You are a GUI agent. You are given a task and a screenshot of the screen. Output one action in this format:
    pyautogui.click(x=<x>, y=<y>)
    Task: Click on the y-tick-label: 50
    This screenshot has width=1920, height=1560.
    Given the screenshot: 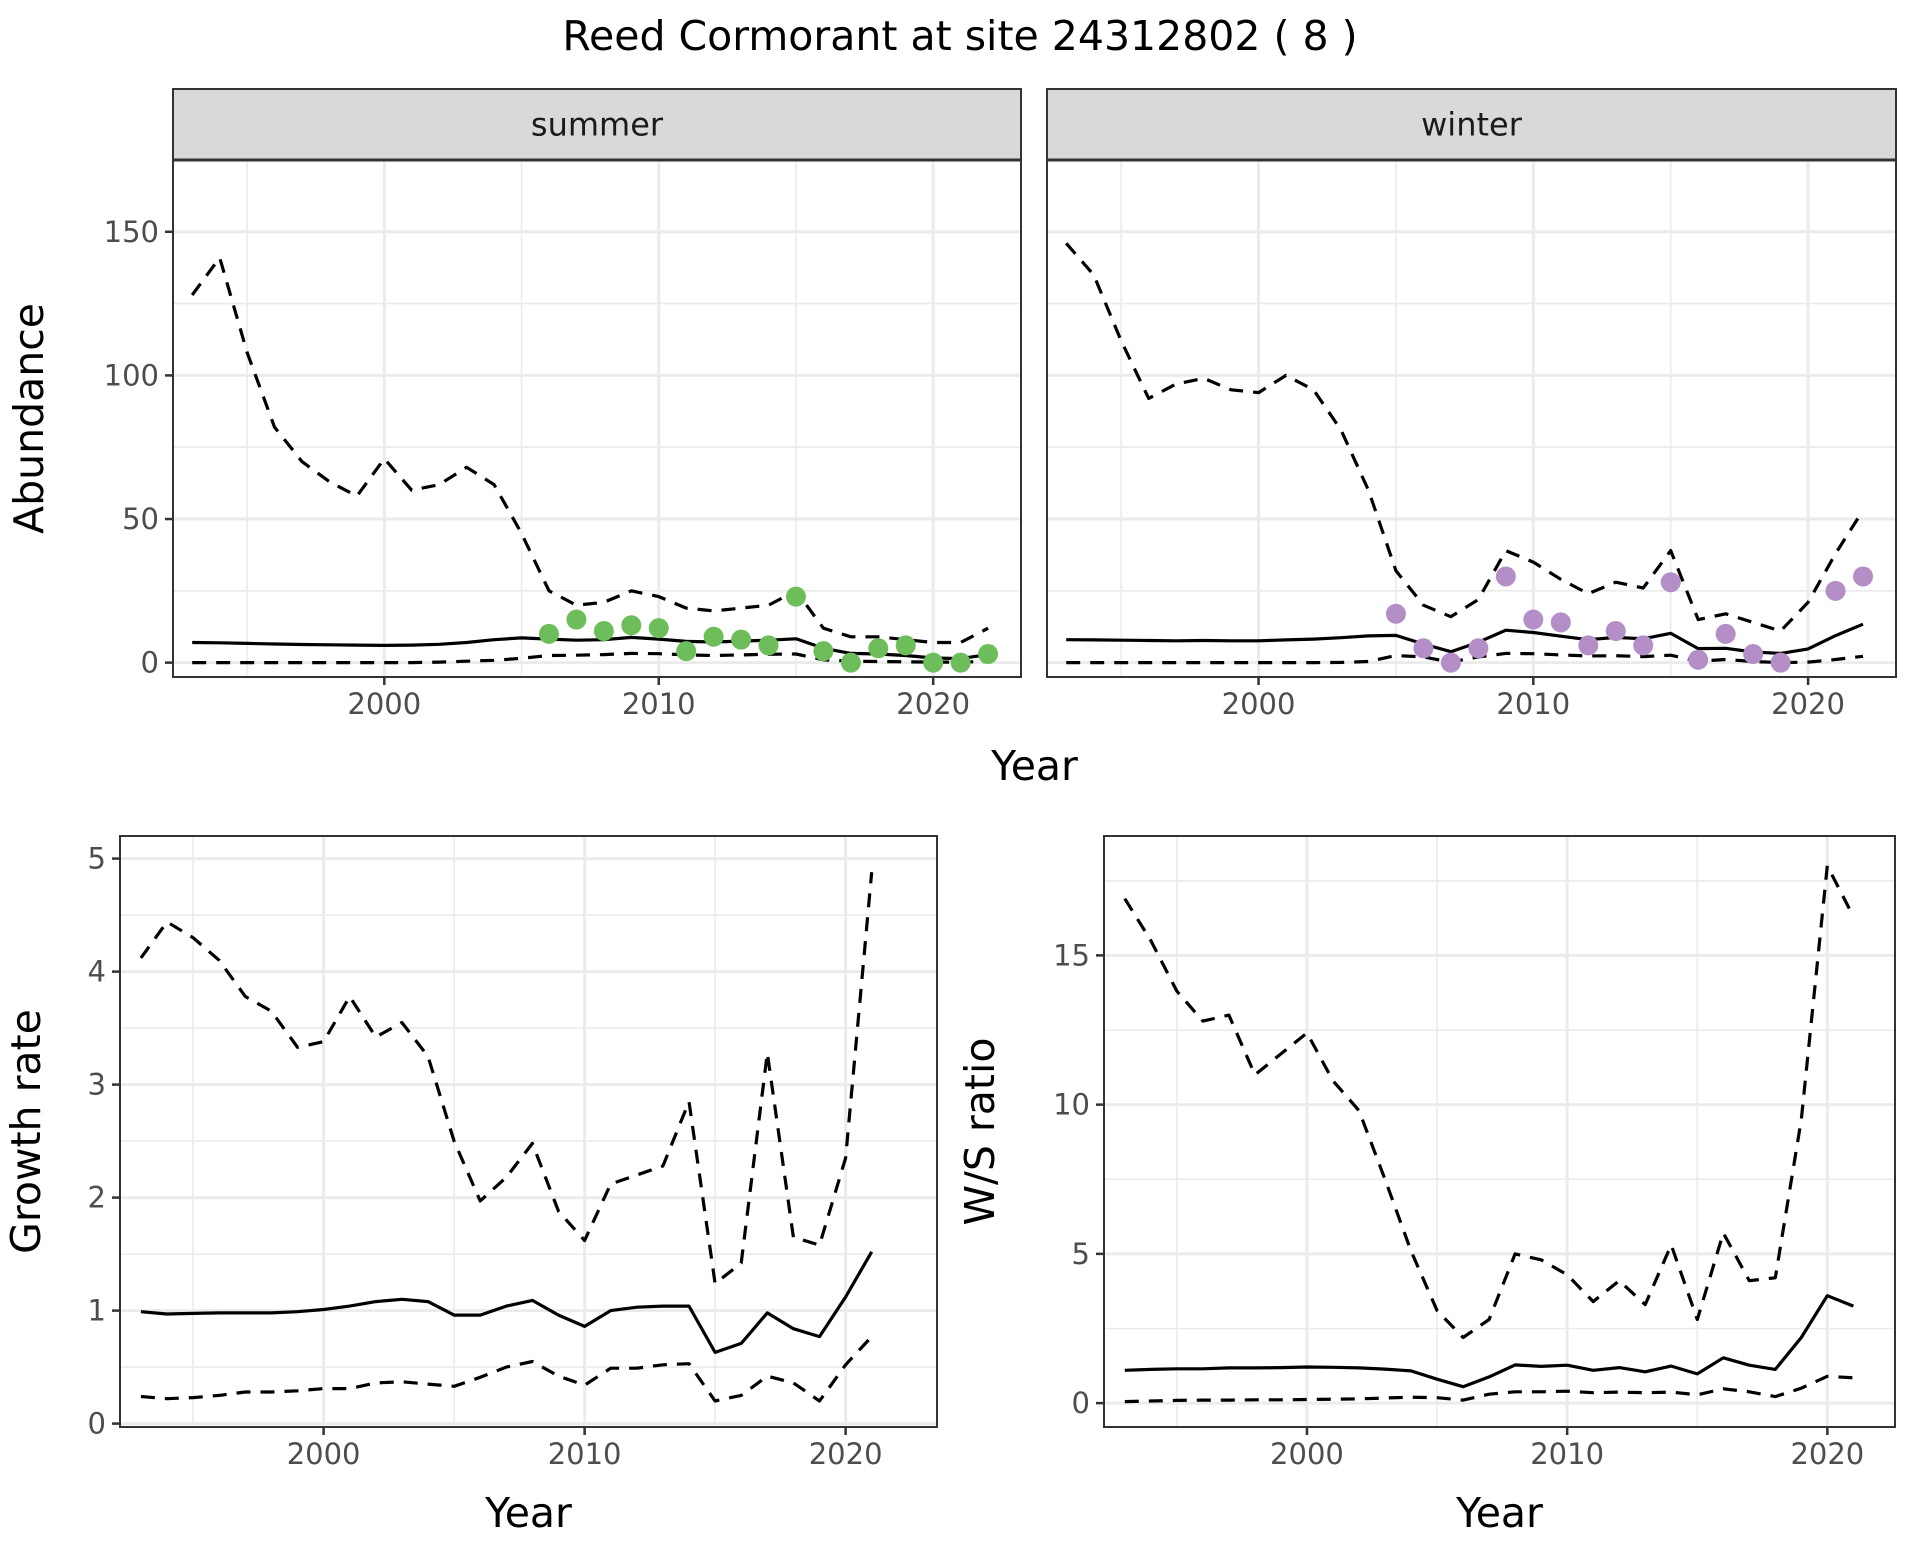 What is the action you would take?
    pyautogui.click(x=140, y=519)
    